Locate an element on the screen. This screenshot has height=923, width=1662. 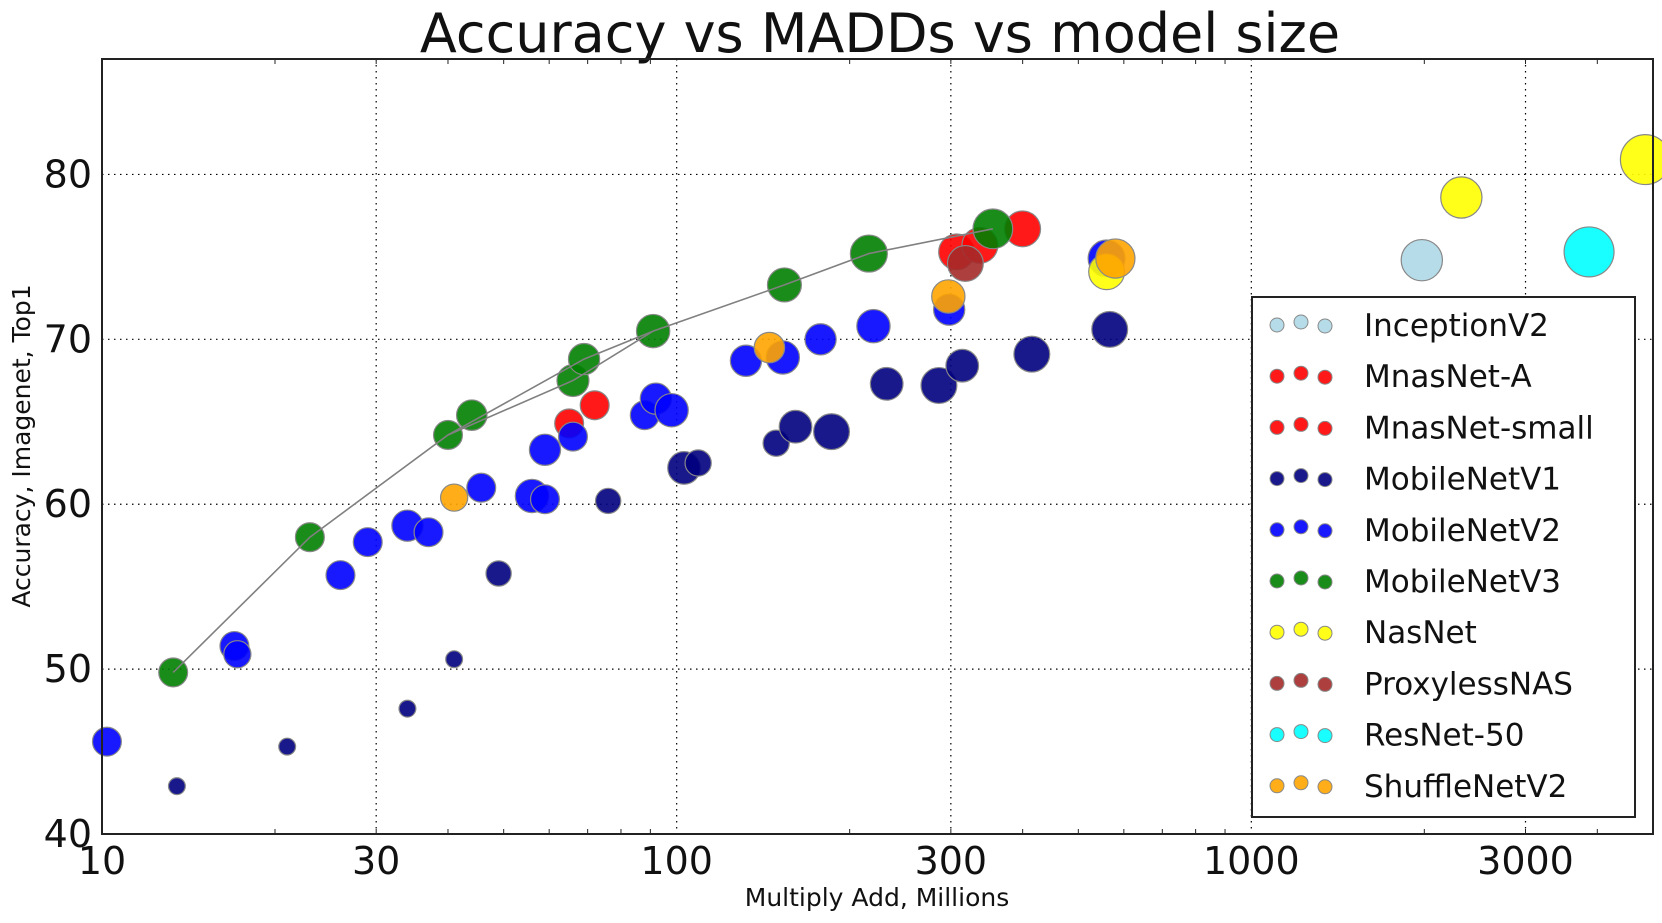
legend-label: NasNet is located at coordinates (1420, 633).